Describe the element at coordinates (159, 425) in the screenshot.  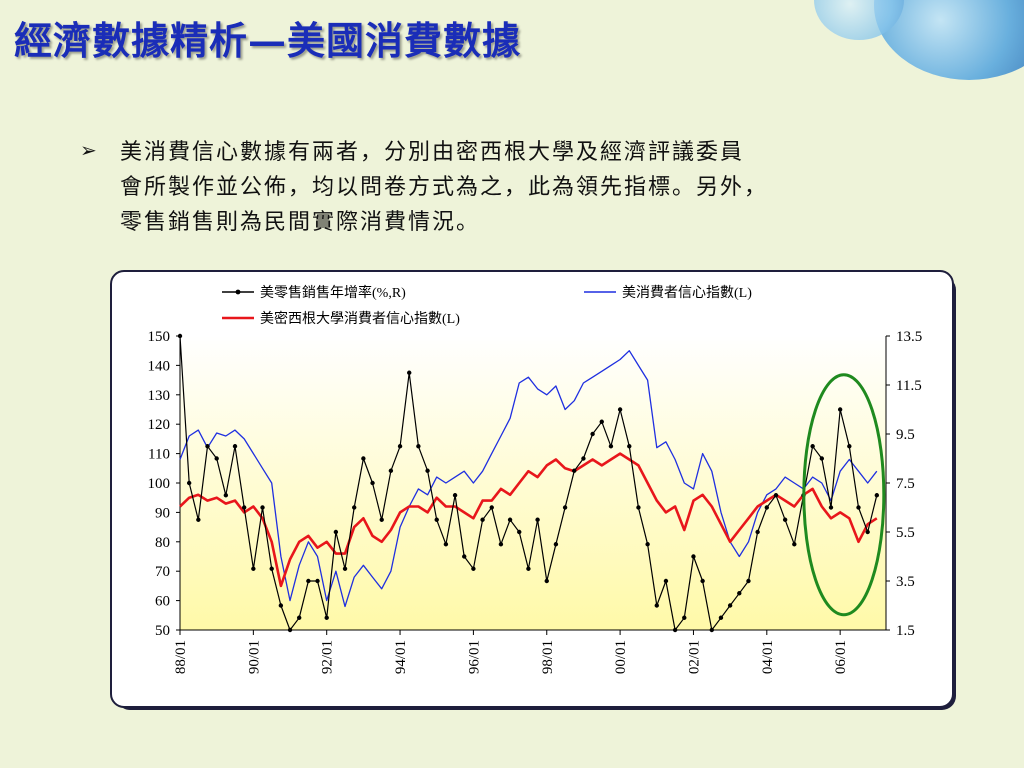
I see `left-tick-label: 120` at that location.